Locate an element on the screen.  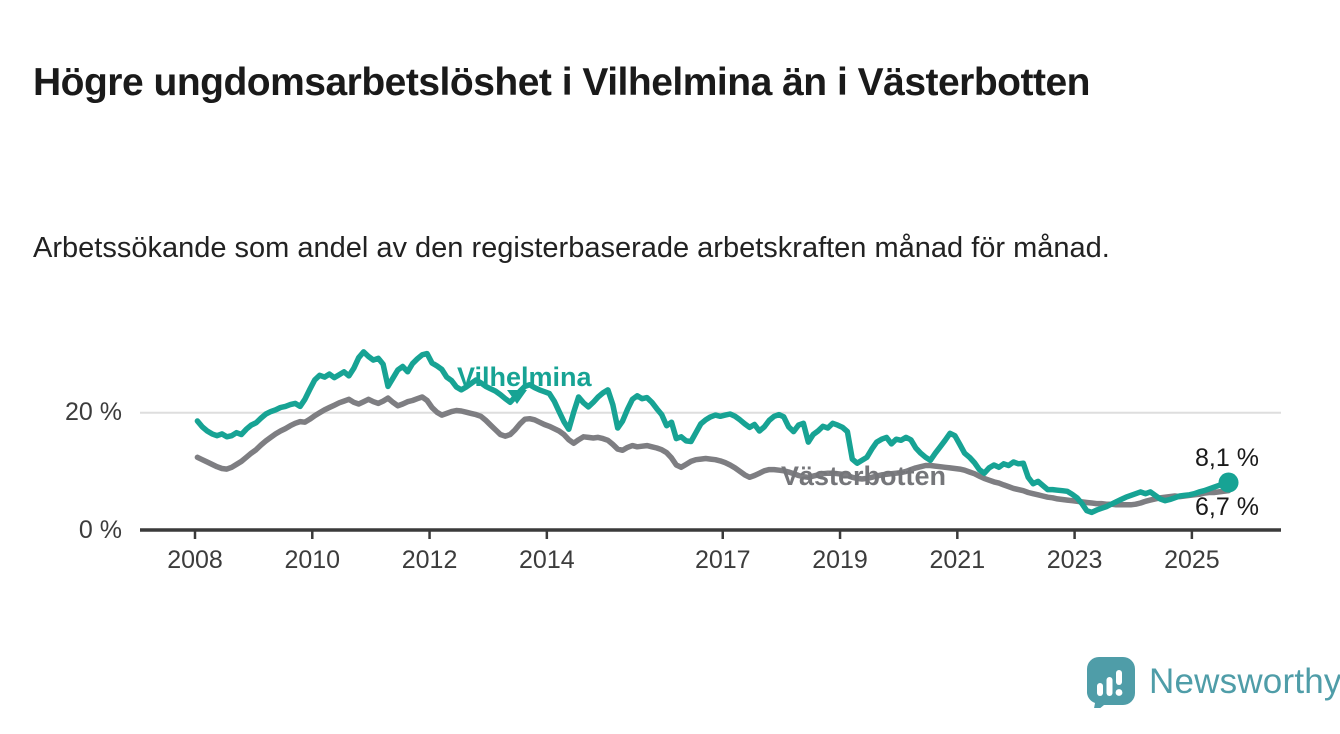
series-line-västerbotten is located at coordinates (713, 451).